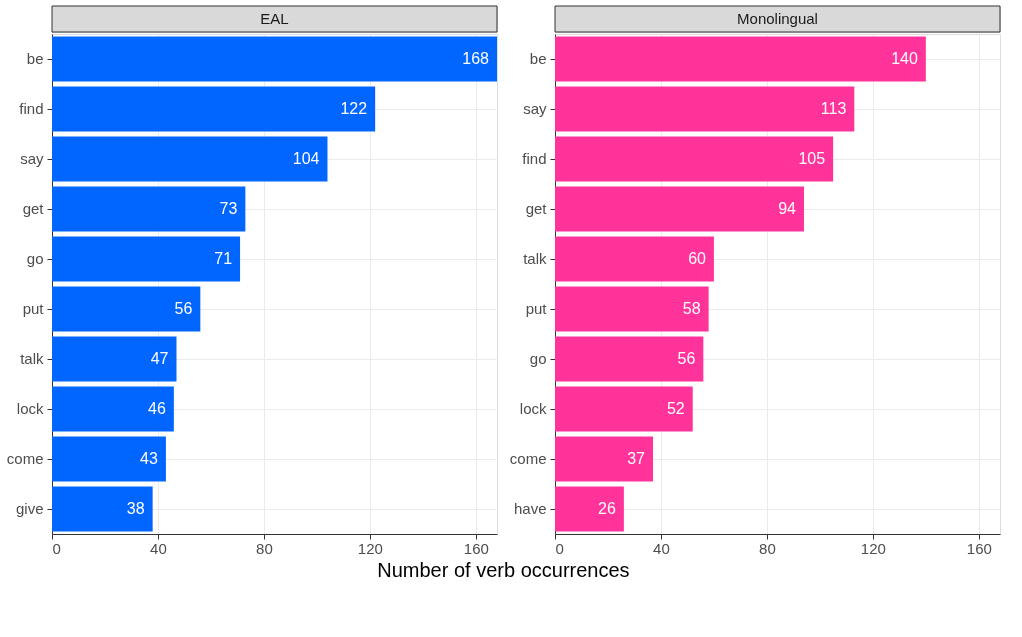  What do you see at coordinates (274, 18) in the screenshot?
I see `chart-title: EAL` at bounding box center [274, 18].